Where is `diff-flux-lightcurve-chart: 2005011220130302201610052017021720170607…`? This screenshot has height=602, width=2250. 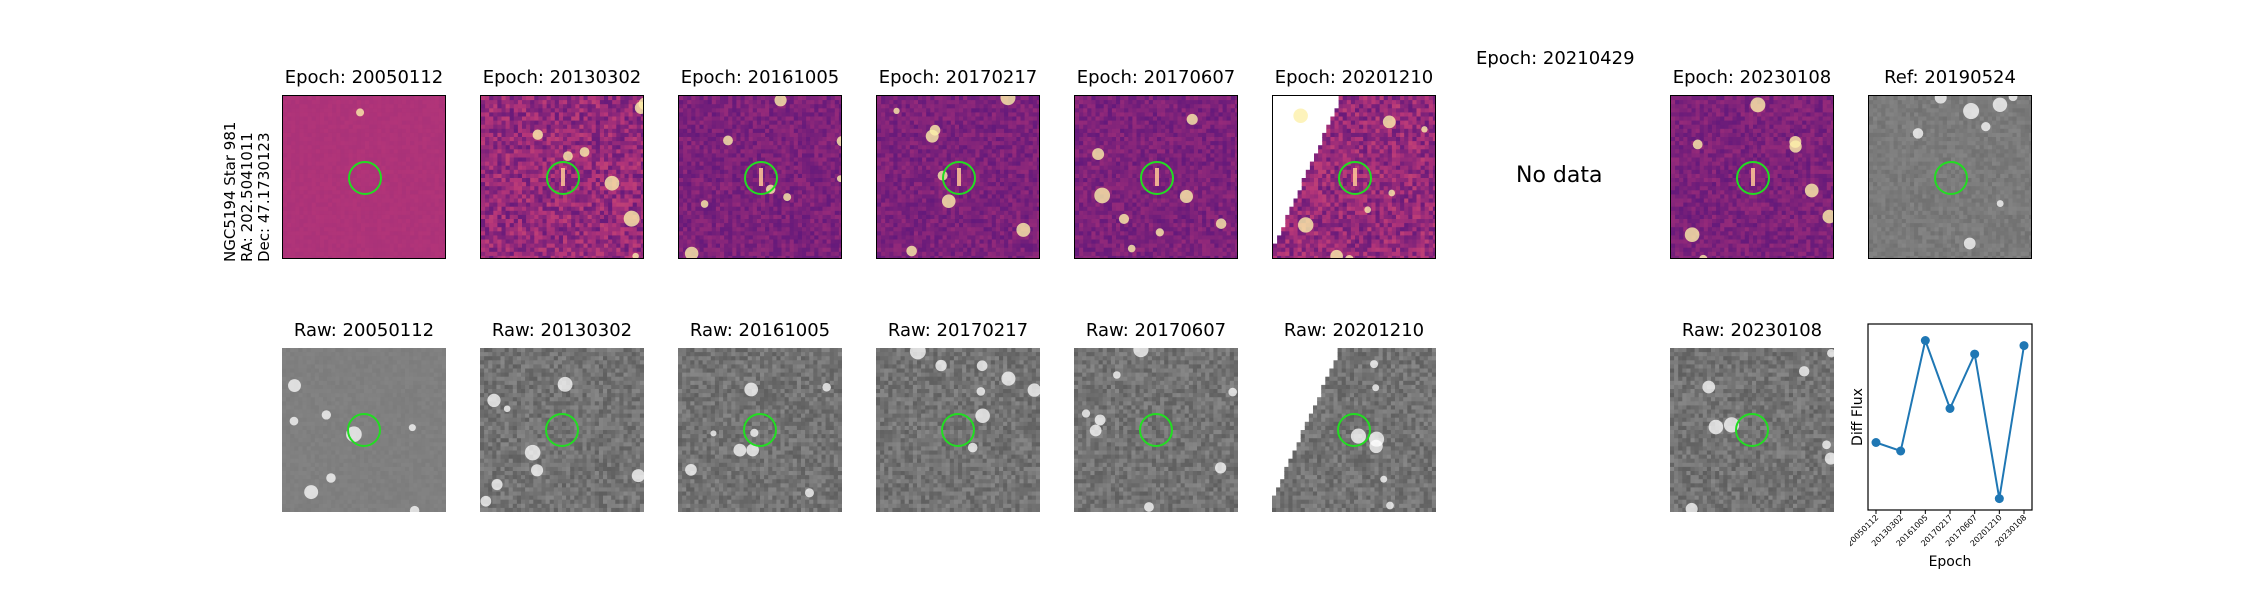 diff-flux-lightcurve-chart: 2005011220130302201610052017021720170607… is located at coordinates (2050, 462).